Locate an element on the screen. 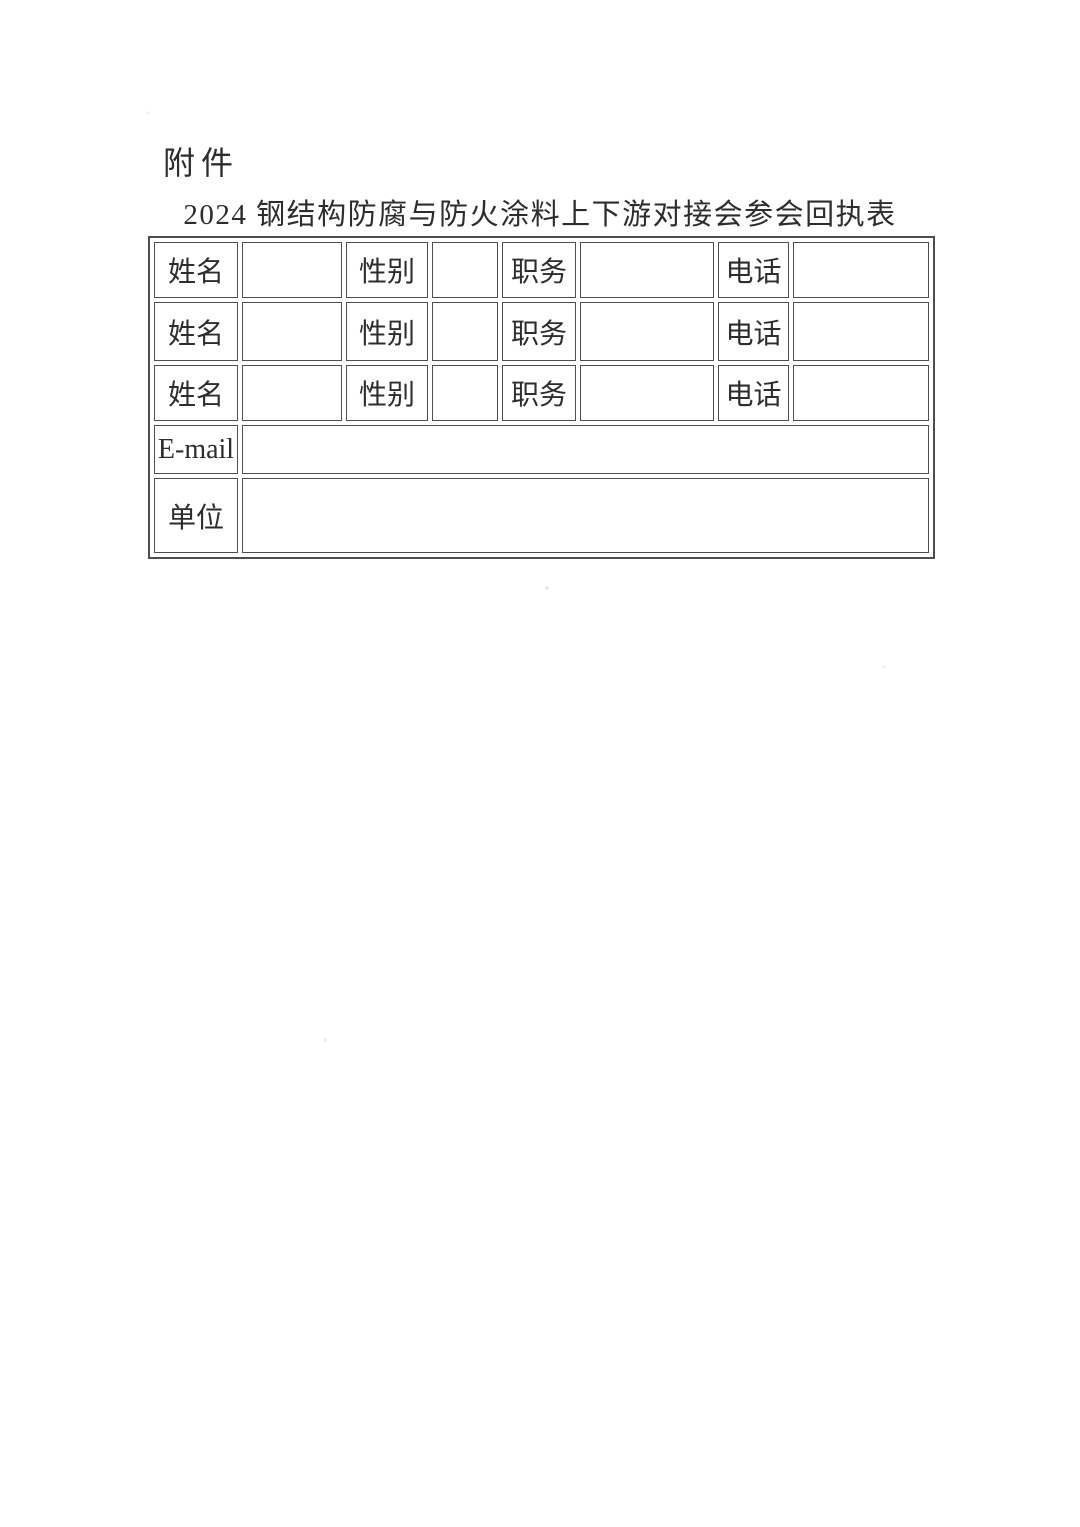 This screenshot has height=1527, width=1080. organization-label-cell: 单位 is located at coordinates (196, 515).